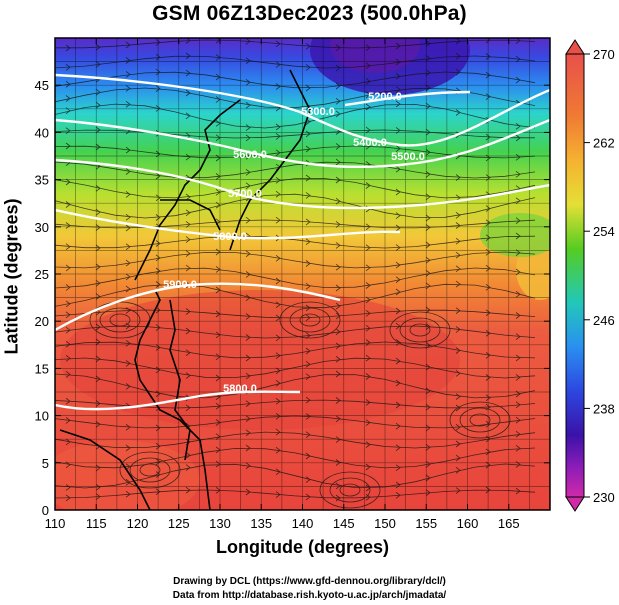  I want to click on streamline, so click(295, 440).